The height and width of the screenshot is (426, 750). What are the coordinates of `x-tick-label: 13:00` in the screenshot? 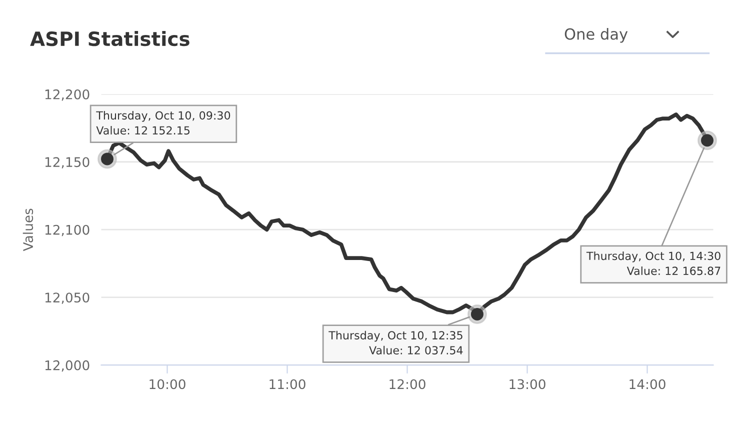 It's located at (528, 384).